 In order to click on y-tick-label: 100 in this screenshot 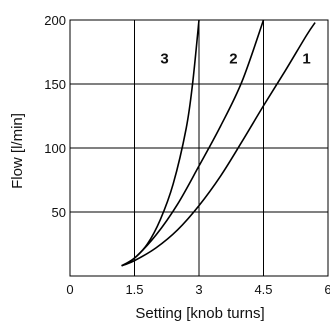, I will do `click(55, 148)`.